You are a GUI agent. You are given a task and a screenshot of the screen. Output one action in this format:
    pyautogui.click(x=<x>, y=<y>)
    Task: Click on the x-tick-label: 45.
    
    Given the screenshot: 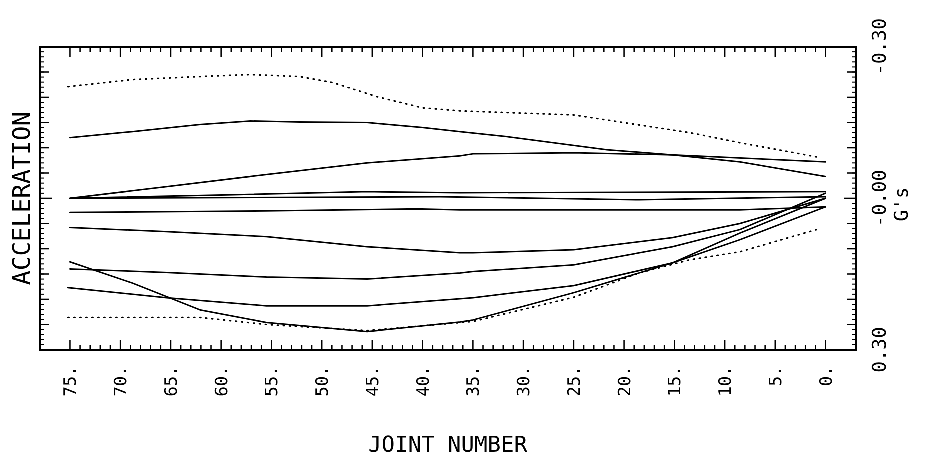 What is the action you would take?
    pyautogui.click(x=373, y=381)
    